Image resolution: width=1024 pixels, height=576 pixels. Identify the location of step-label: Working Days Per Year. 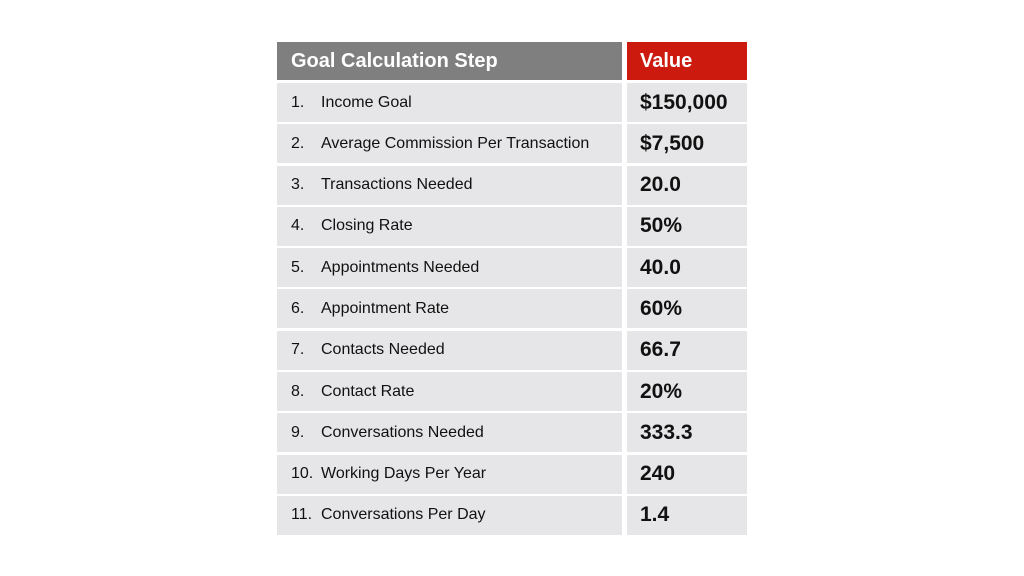
(404, 474).